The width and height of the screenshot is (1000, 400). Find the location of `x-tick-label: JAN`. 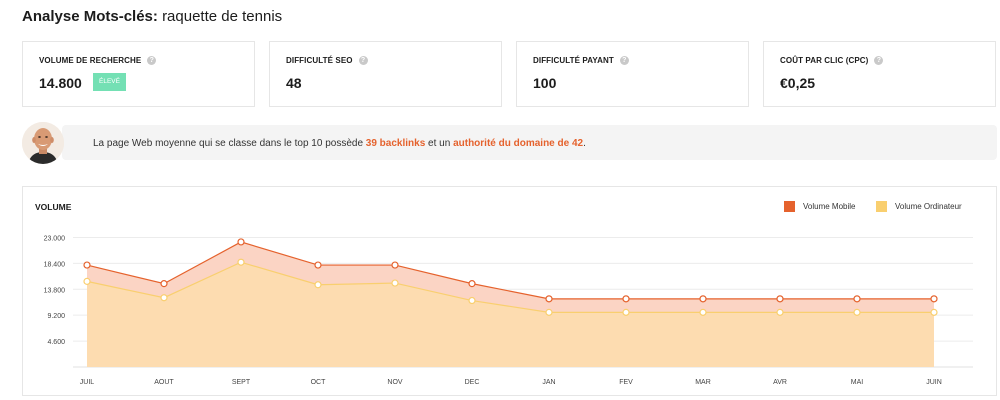

x-tick-label: JAN is located at coordinates (548, 382).